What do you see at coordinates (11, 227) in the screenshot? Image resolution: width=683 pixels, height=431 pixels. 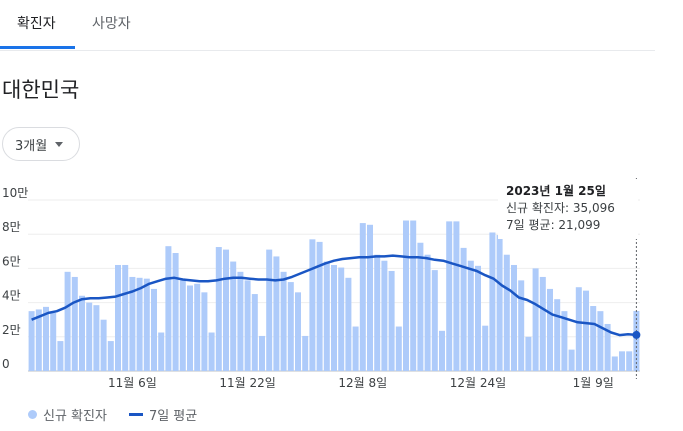 I see `y-tick-label: 8만` at bounding box center [11, 227].